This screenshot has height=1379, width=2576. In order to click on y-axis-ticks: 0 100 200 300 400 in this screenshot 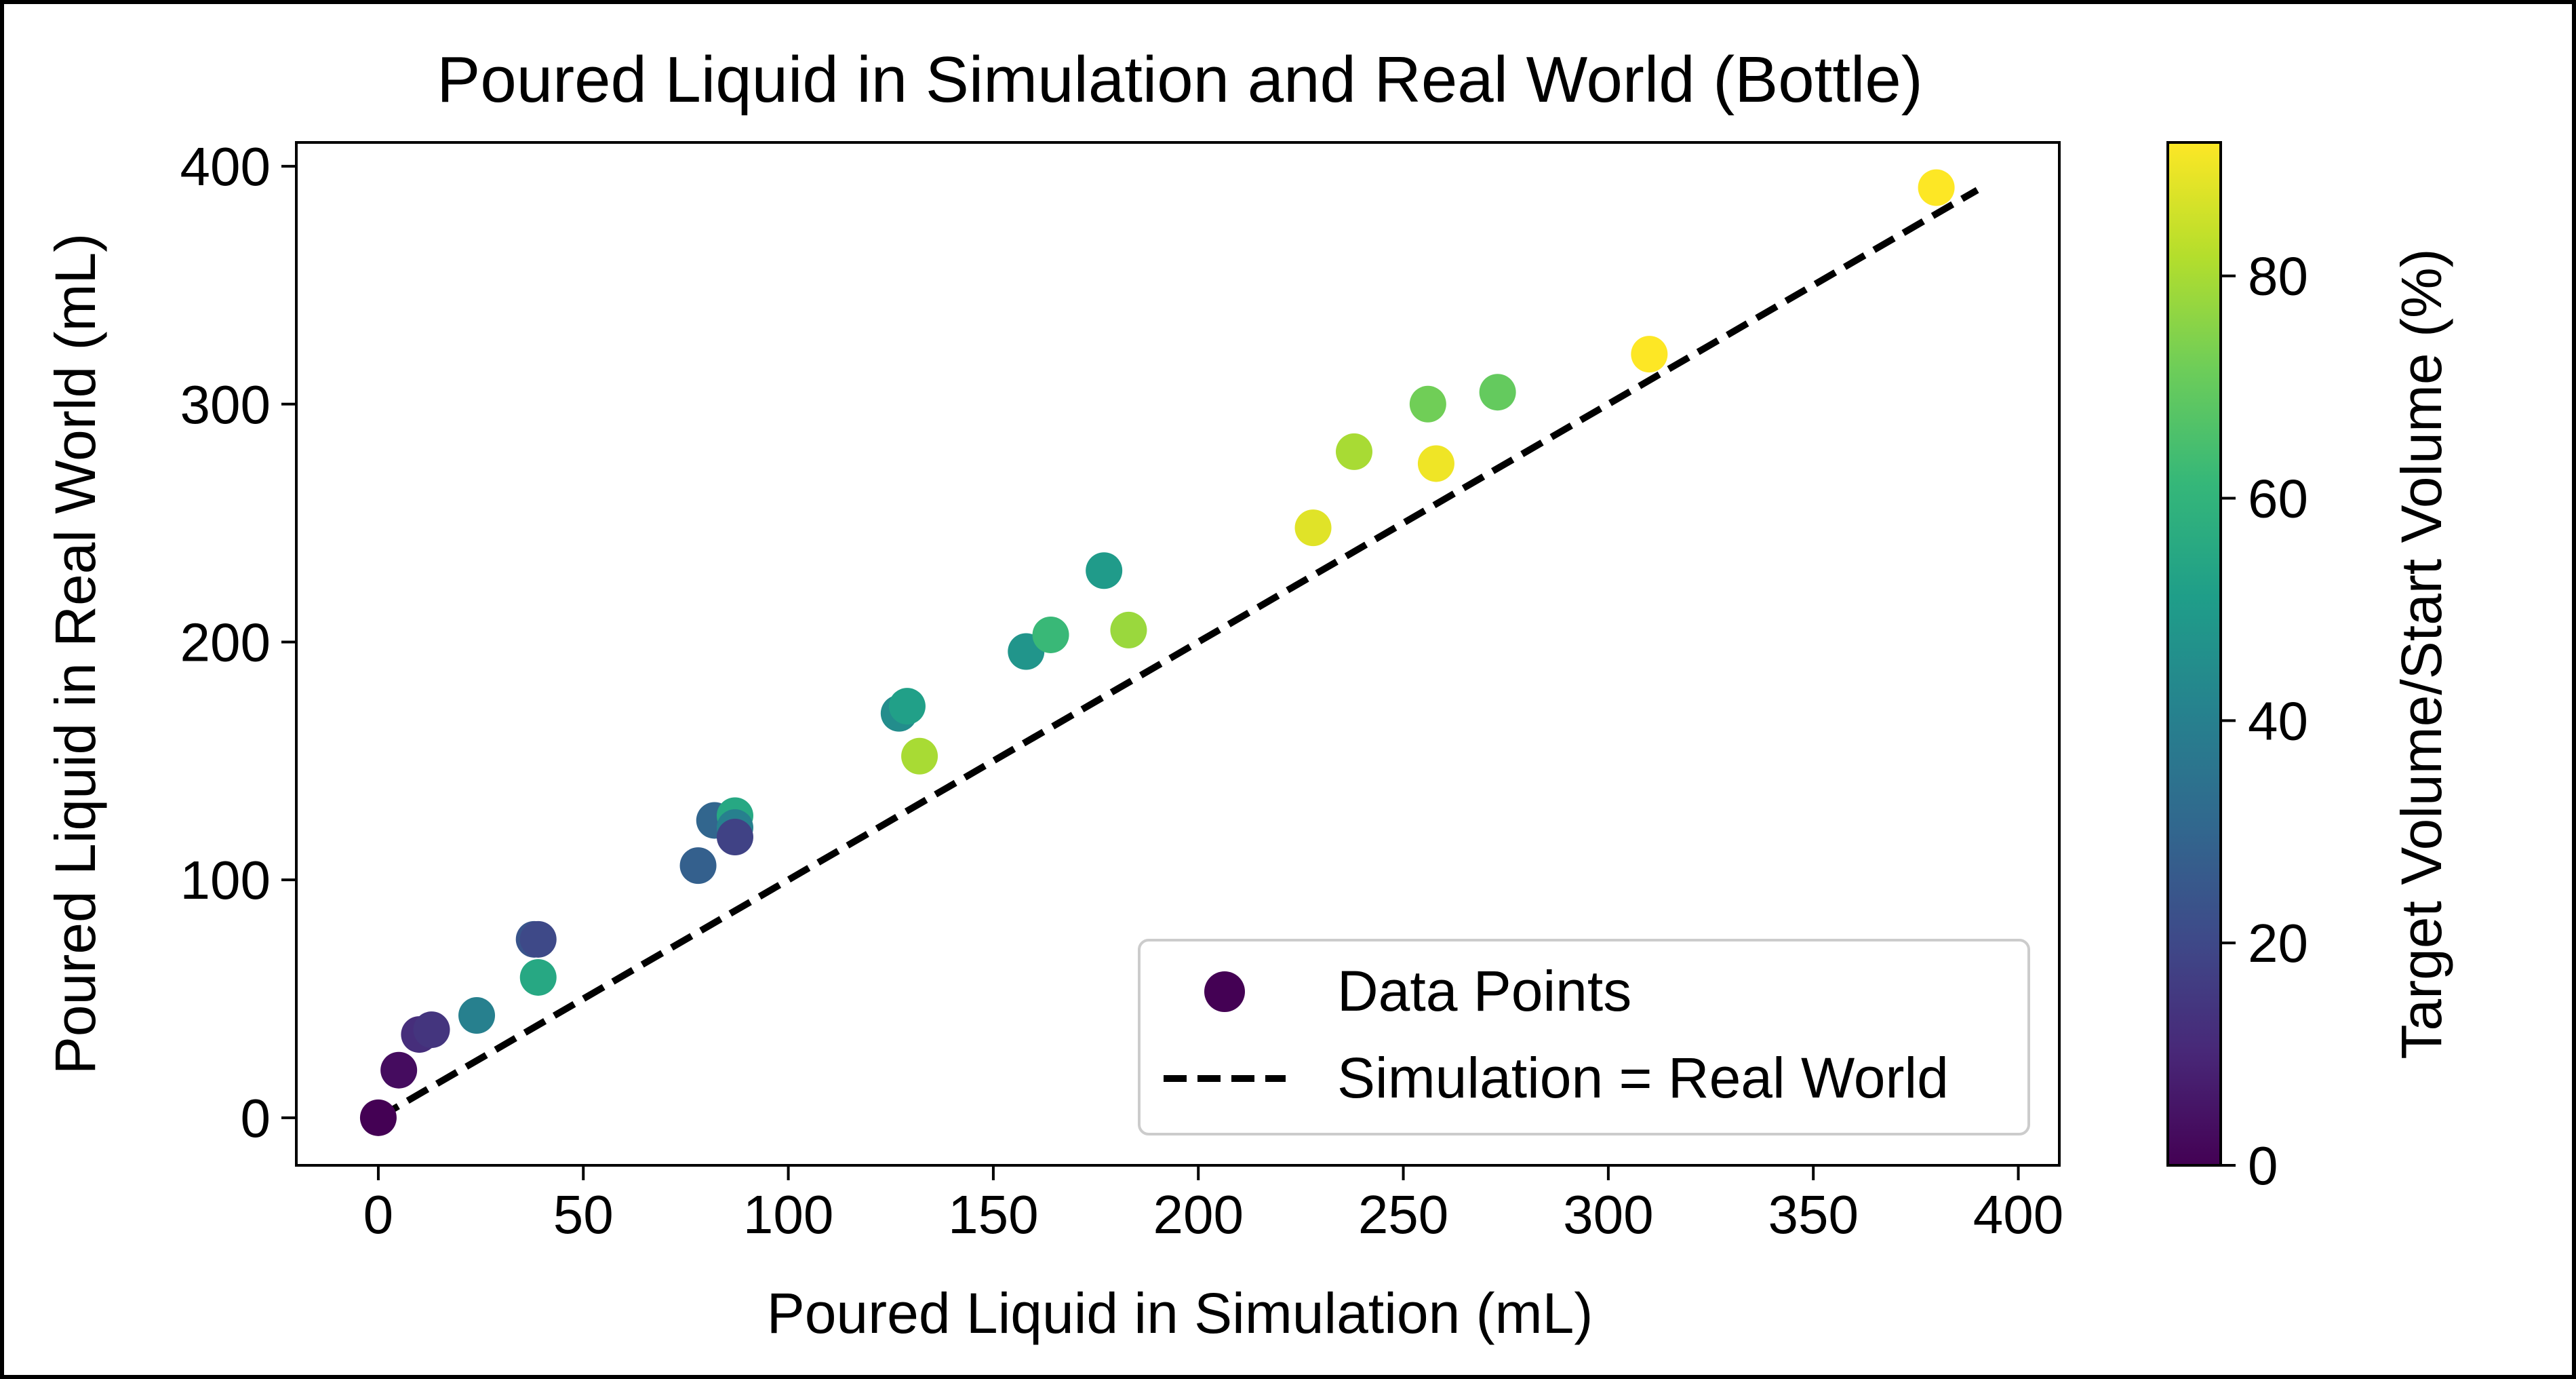, I will do `click(238, 642)`.